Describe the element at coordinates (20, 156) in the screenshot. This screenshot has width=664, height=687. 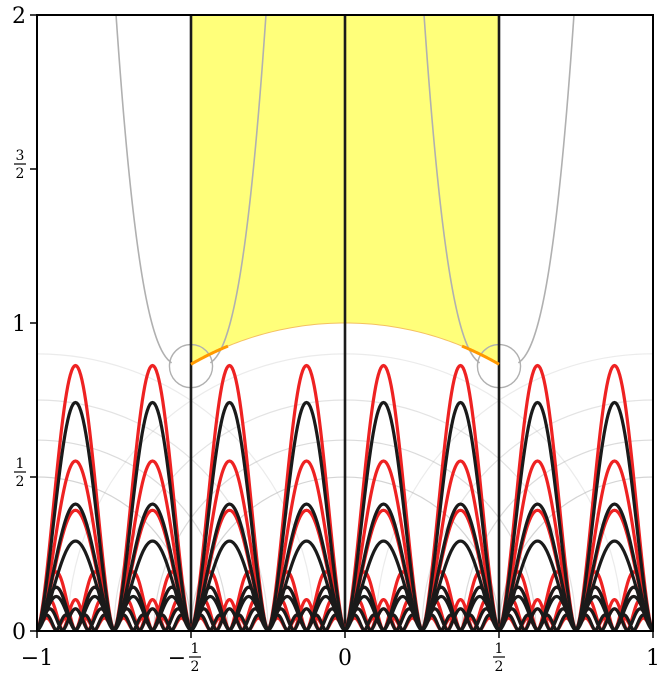
I see `y-tick-label-numerator: 3` at that location.